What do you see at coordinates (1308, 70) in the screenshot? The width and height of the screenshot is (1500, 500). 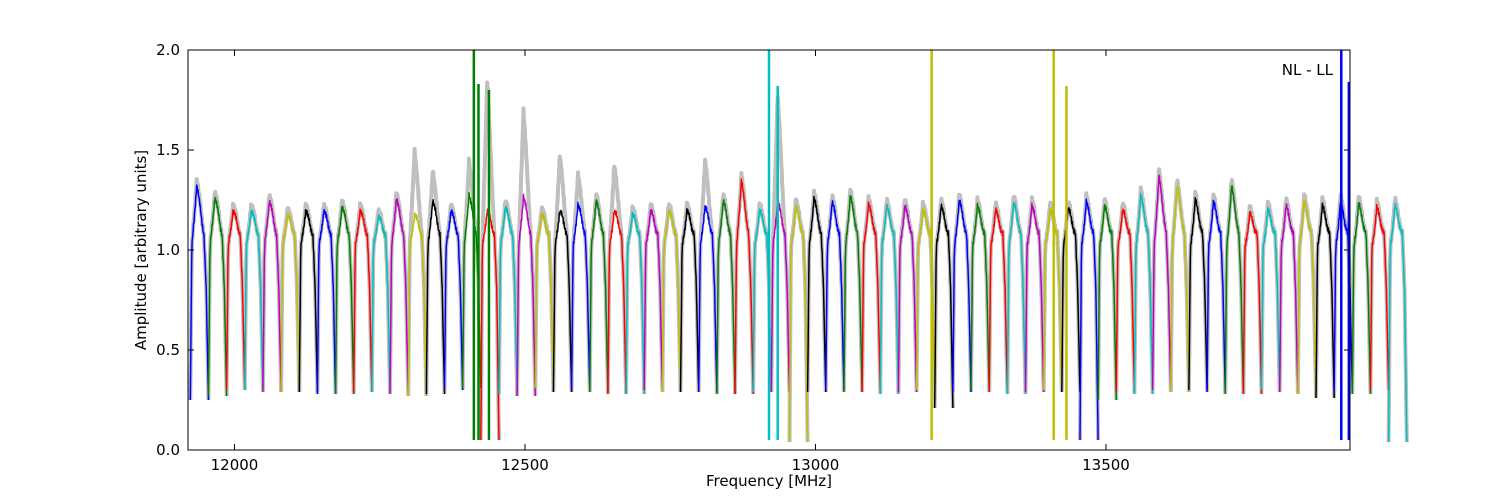 I see `baseline-annotation: NL - LL` at bounding box center [1308, 70].